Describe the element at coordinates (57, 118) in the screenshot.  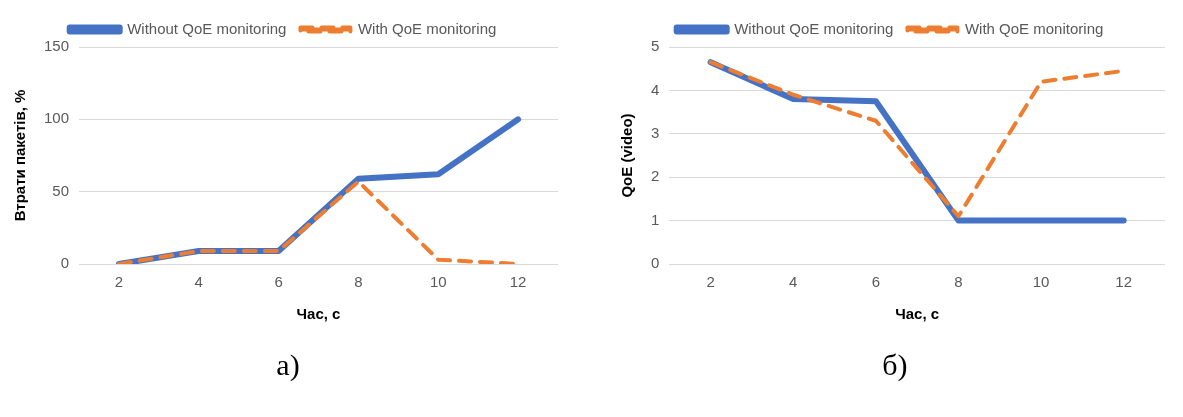
I see `y-tick-label: 100` at that location.